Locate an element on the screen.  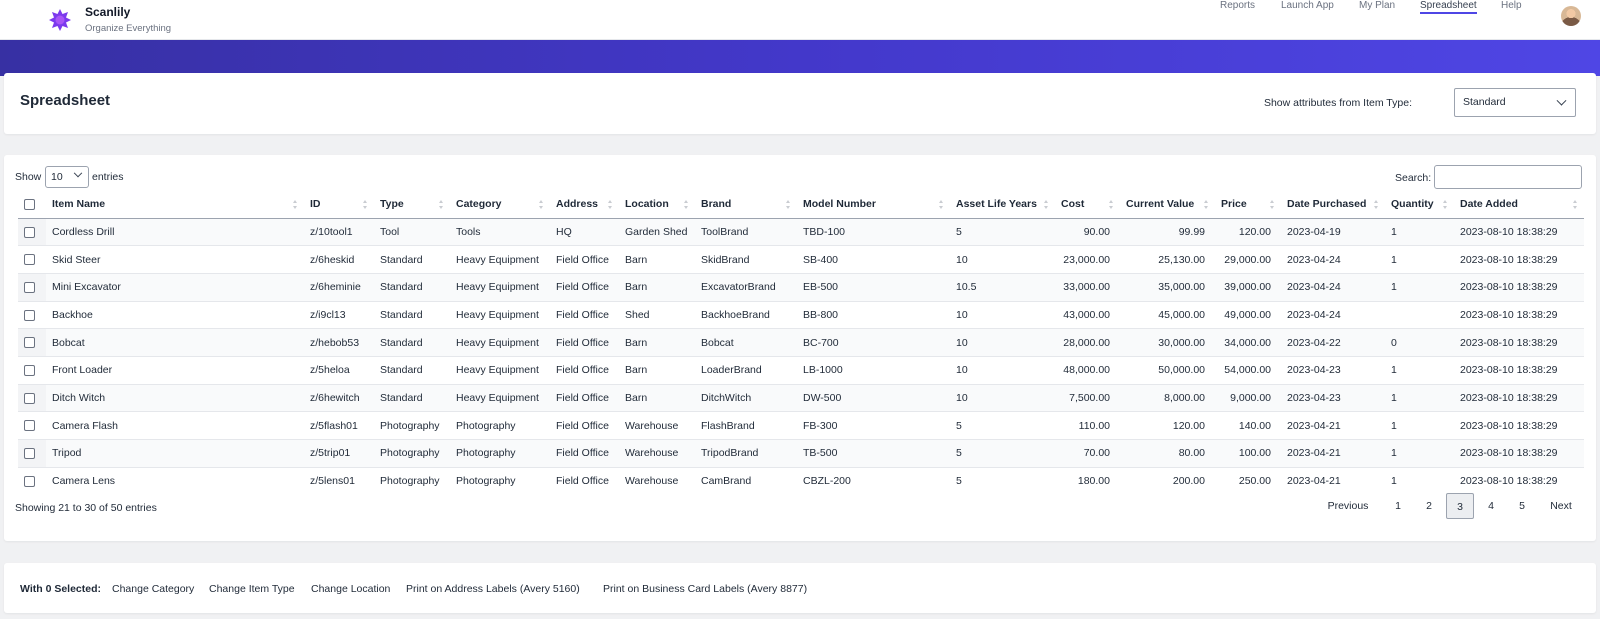
table-cell: z/hebob53 is located at coordinates (339, 342).